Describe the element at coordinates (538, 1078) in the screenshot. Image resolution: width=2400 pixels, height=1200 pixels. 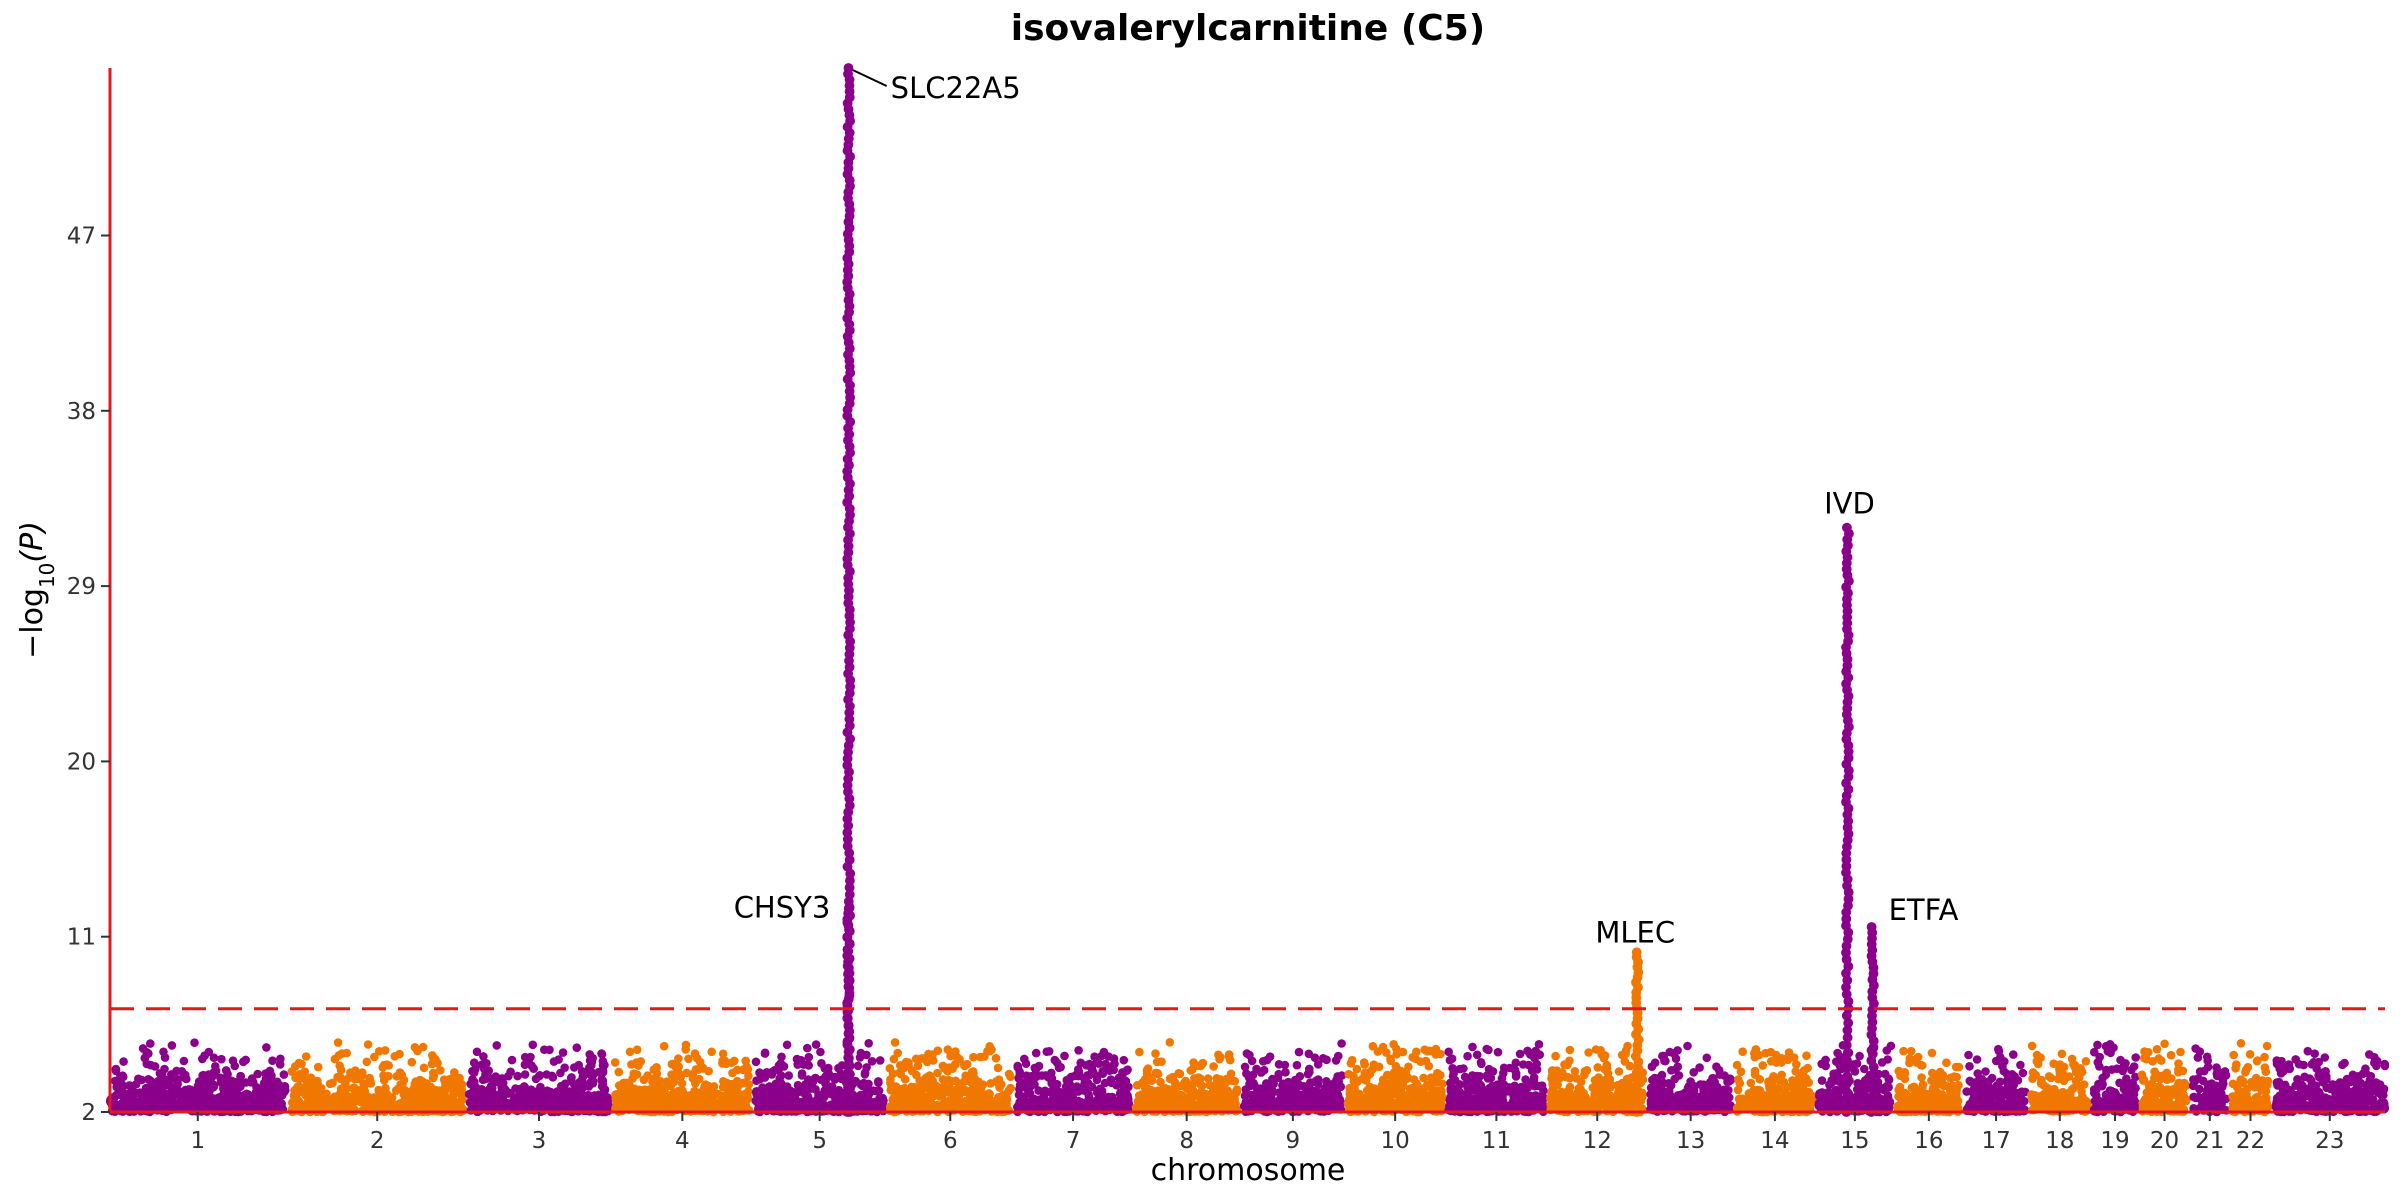
I see `chromosome-3-points` at that location.